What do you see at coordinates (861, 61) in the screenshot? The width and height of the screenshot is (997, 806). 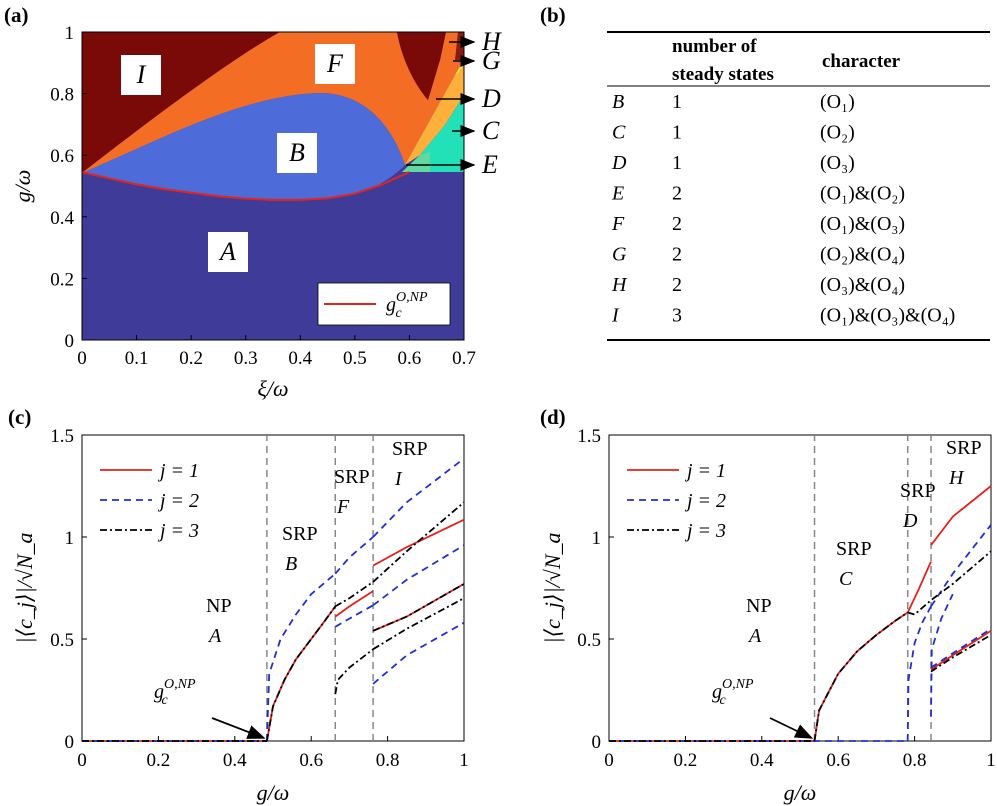 I see `table-header-character: character` at bounding box center [861, 61].